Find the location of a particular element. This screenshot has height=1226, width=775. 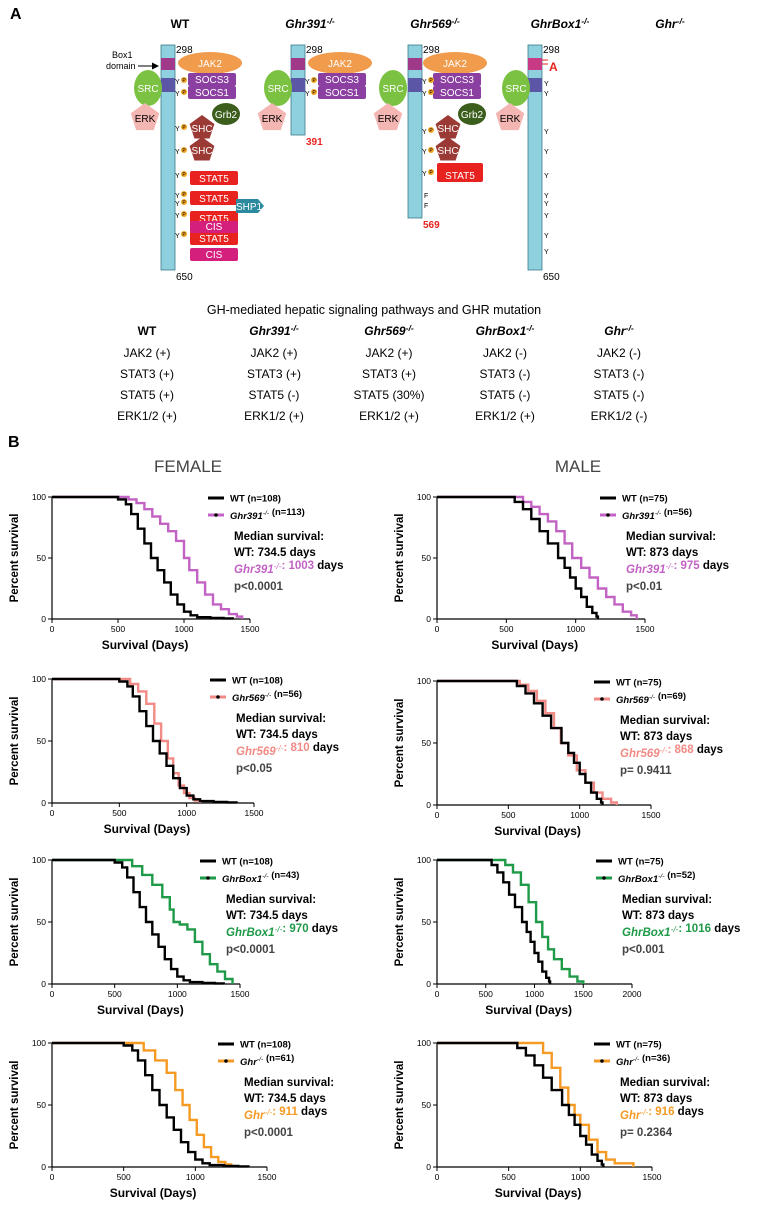

x-tick-label: 0 is located at coordinates (437, 1177).